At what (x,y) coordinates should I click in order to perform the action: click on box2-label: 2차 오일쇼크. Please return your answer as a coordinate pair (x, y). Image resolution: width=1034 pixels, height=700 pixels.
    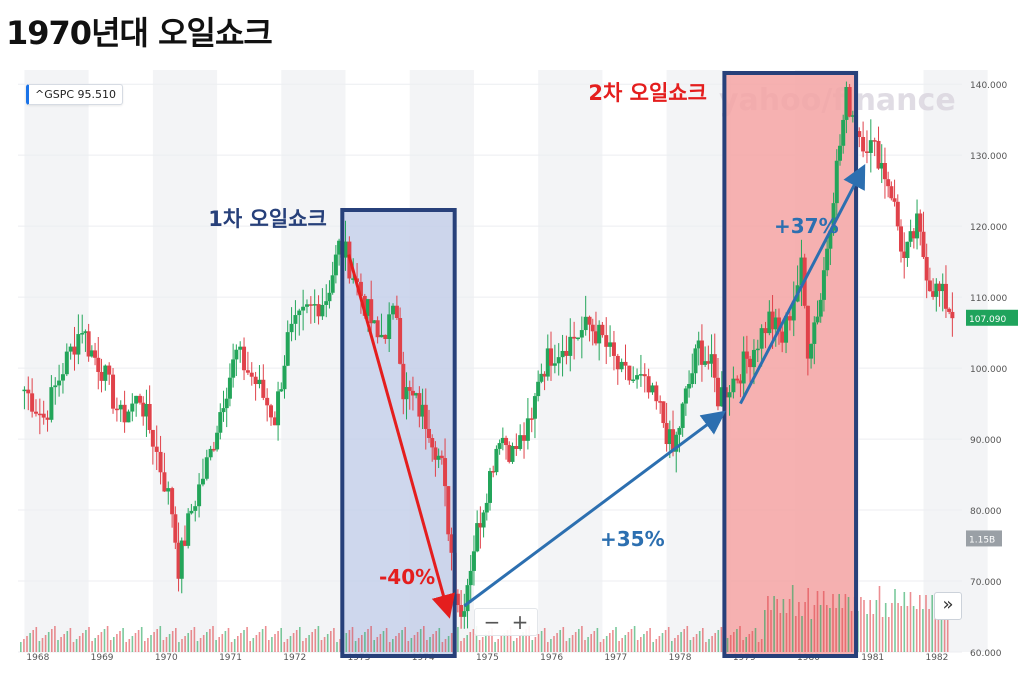
    Looking at the image, I should click on (647, 93).